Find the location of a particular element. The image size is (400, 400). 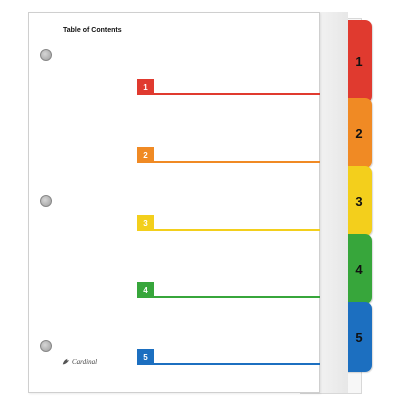

brand-logo: Cardinal is located at coordinates (79, 362).